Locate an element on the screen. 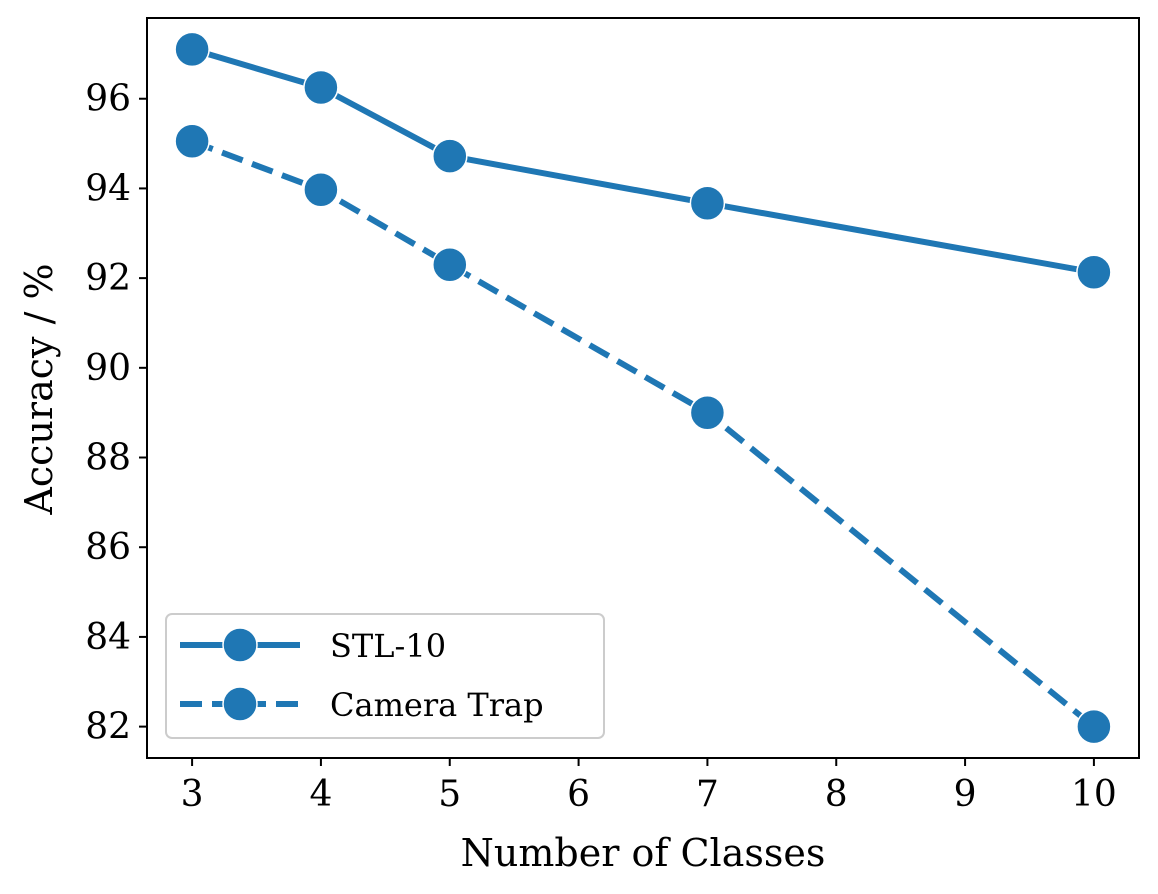 The height and width of the screenshot is (894, 1158). legend-marker-camera-trap is located at coordinates (240, 704).